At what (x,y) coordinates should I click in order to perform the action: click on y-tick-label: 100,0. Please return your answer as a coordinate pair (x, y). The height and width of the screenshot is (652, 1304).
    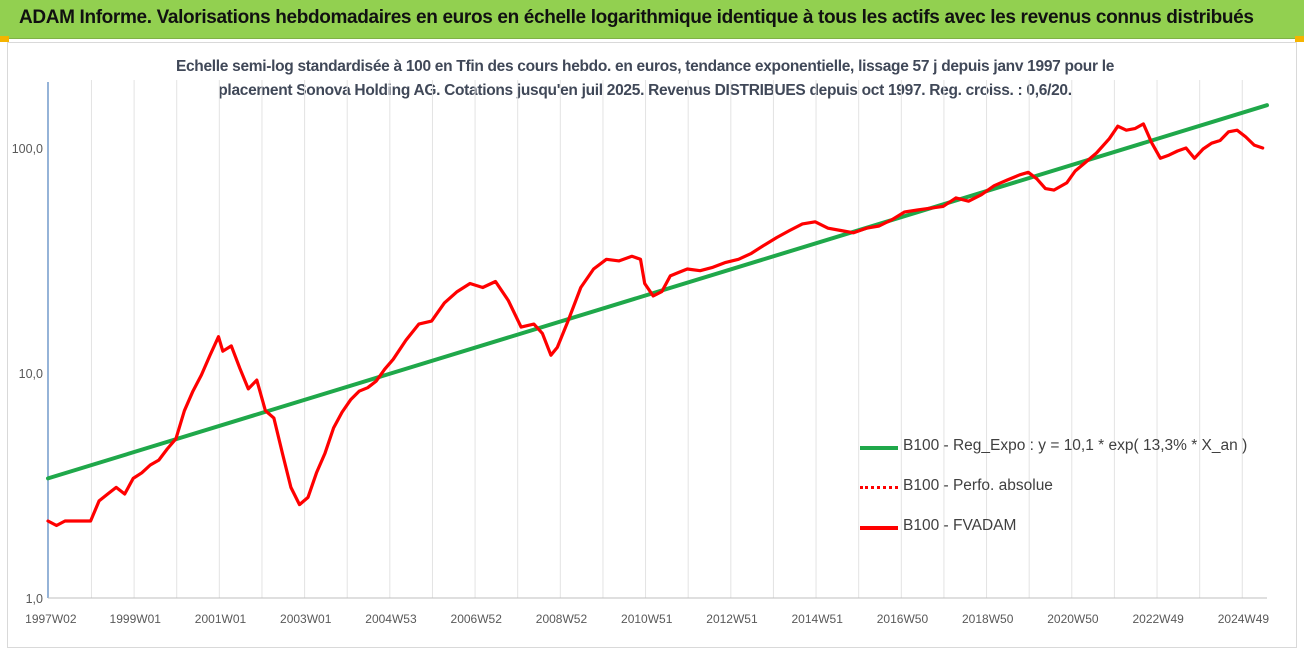
    Looking at the image, I should click on (27, 149).